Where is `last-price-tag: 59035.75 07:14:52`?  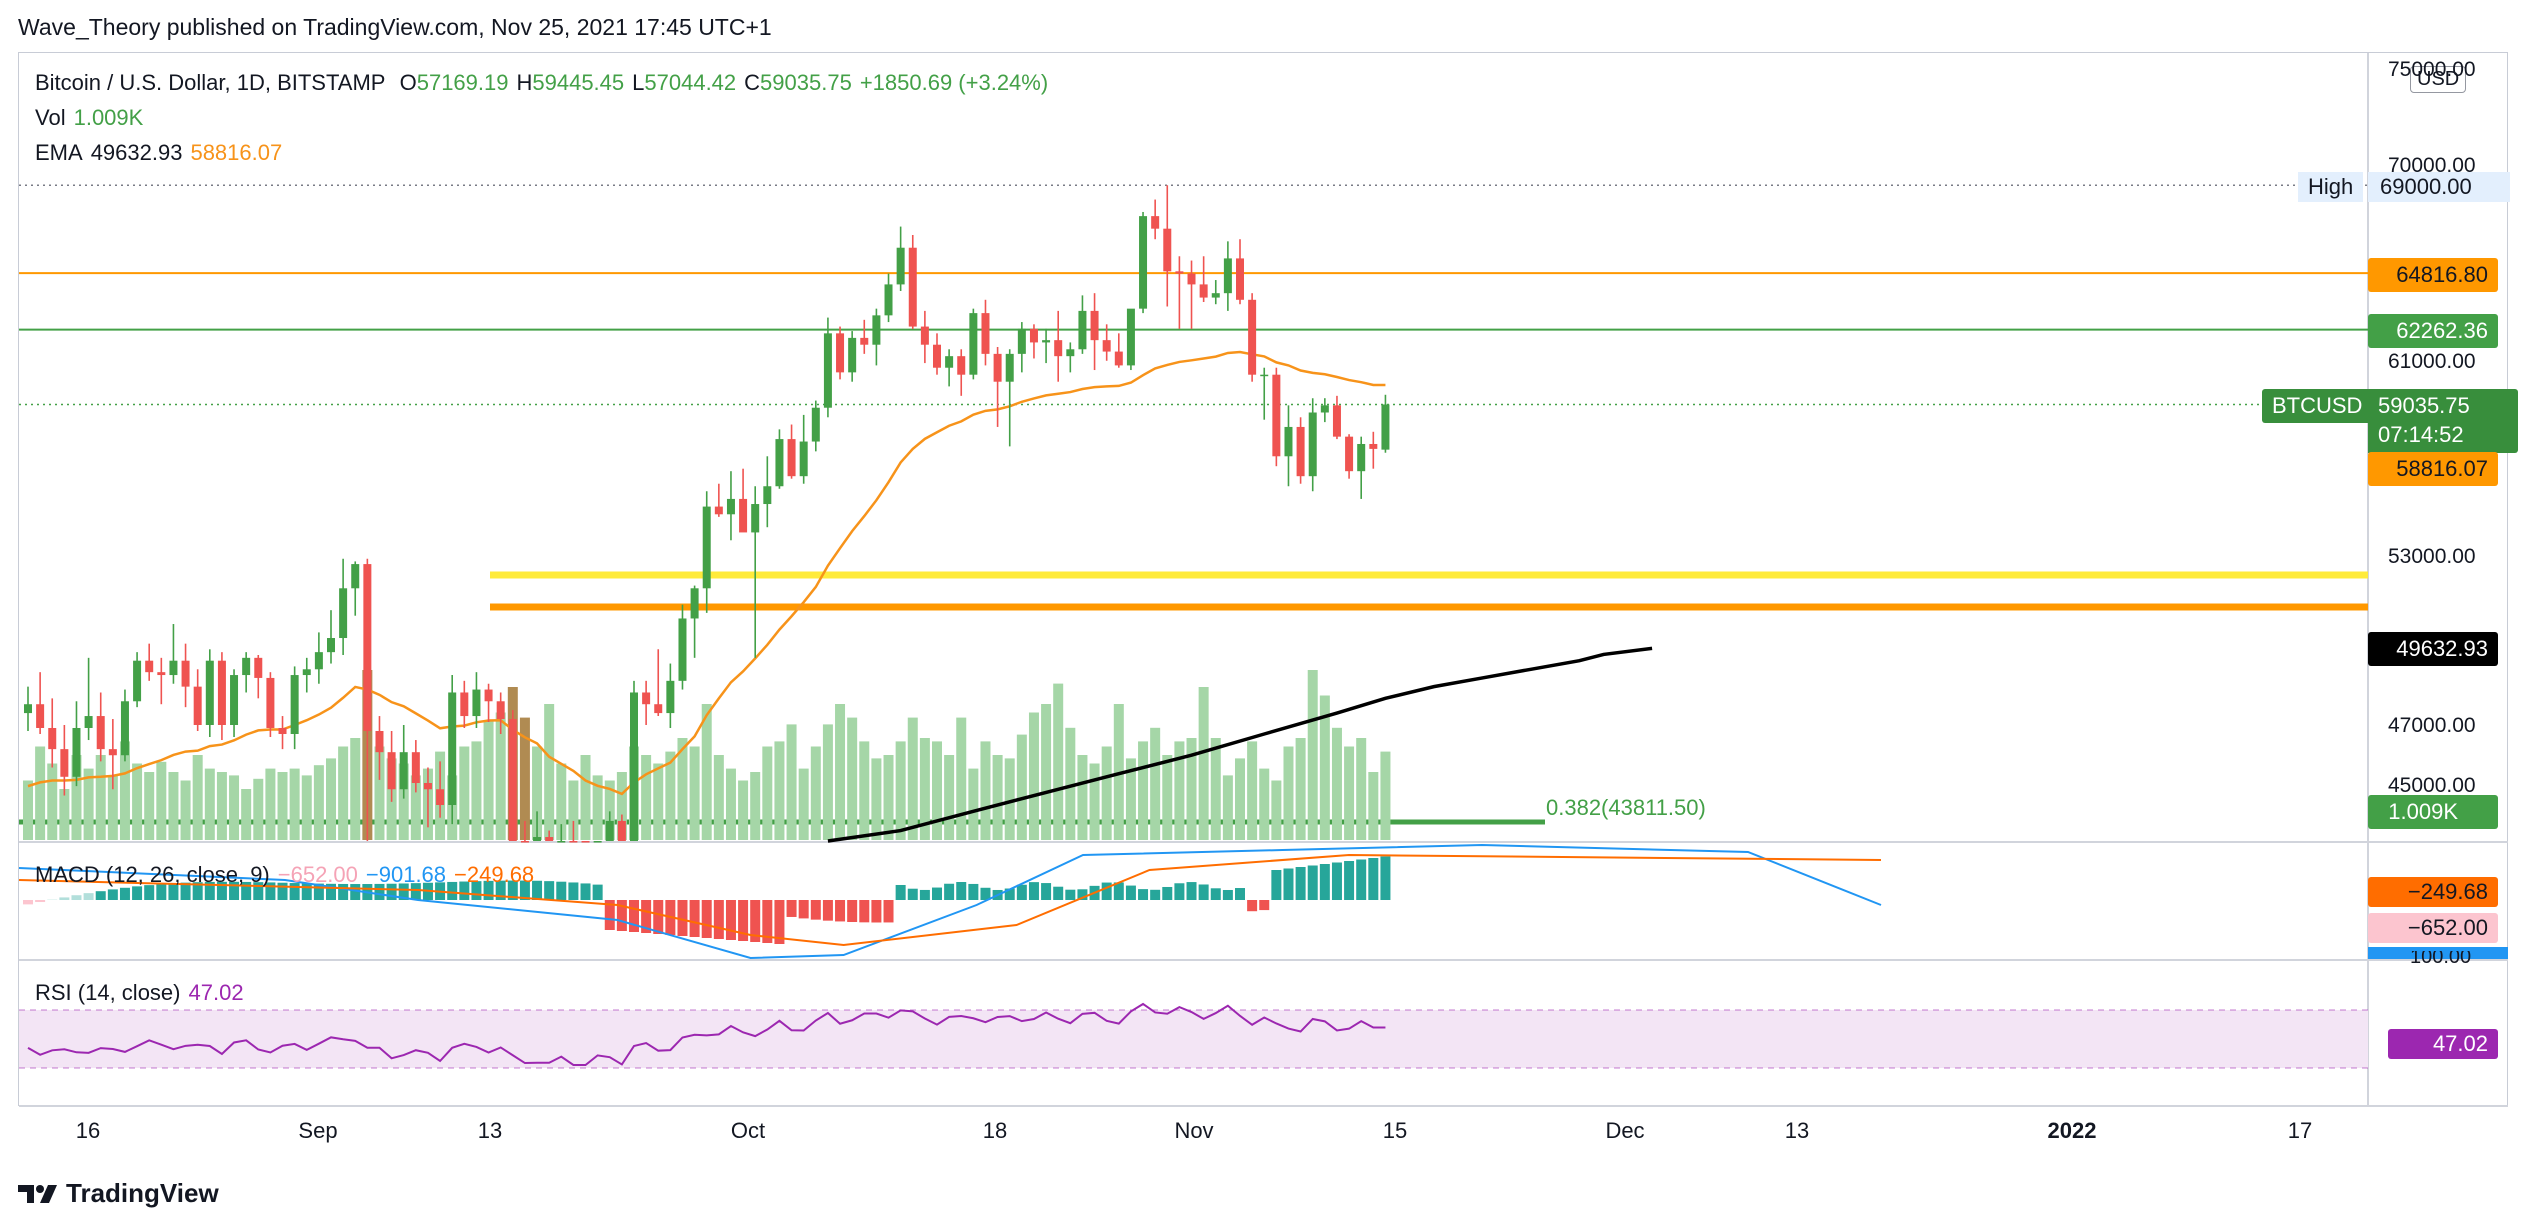
last-price-tag: 59035.75 07:14:52 is located at coordinates (2443, 421).